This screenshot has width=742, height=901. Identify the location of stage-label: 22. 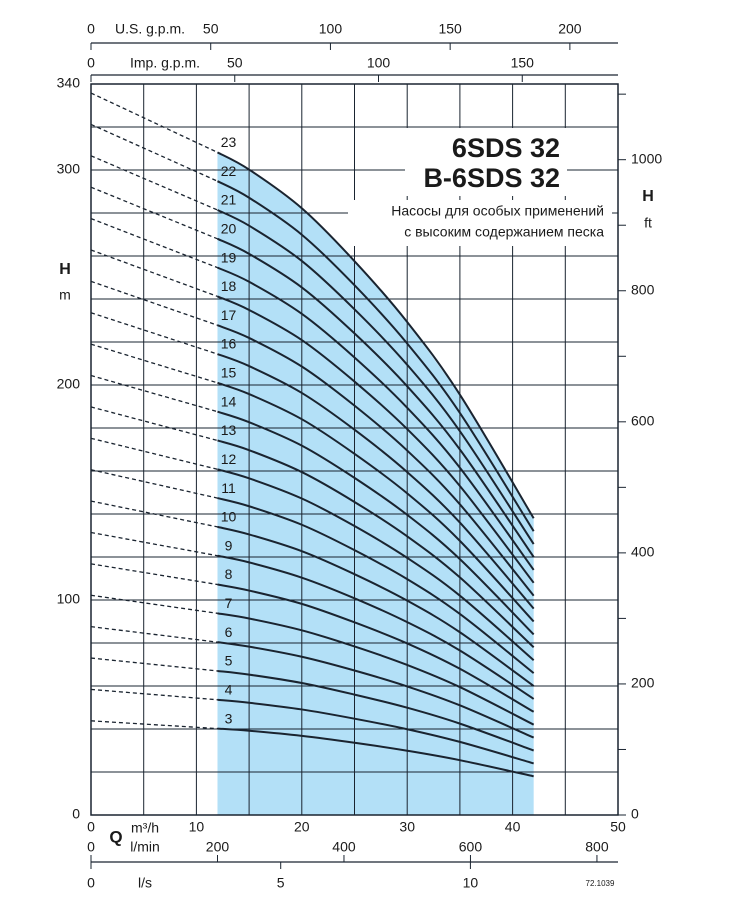
(229, 171).